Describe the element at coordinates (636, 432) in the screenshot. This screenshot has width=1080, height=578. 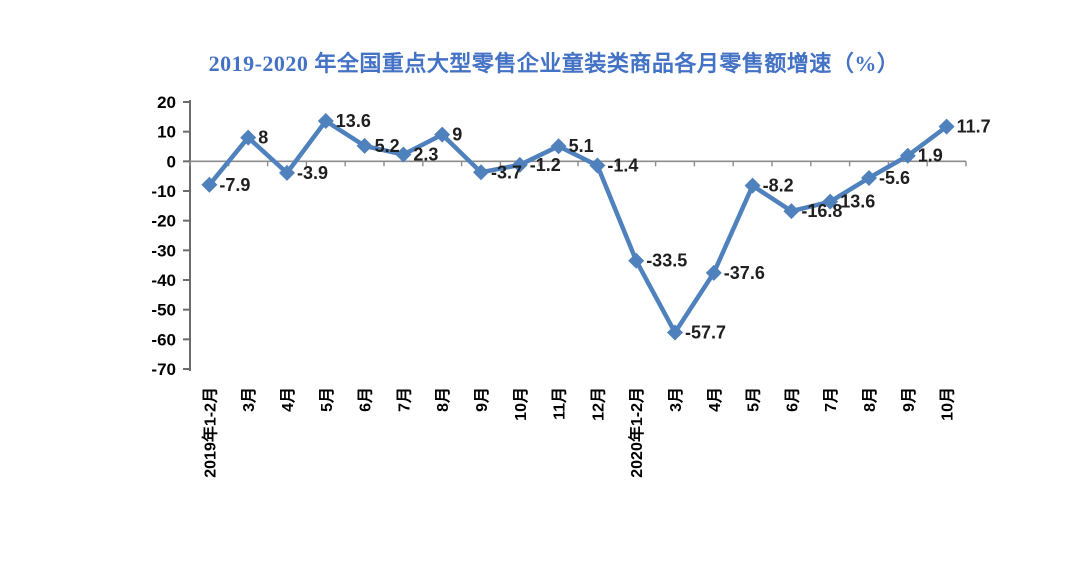
I see `x-category-label: 2020年1-2月` at that location.